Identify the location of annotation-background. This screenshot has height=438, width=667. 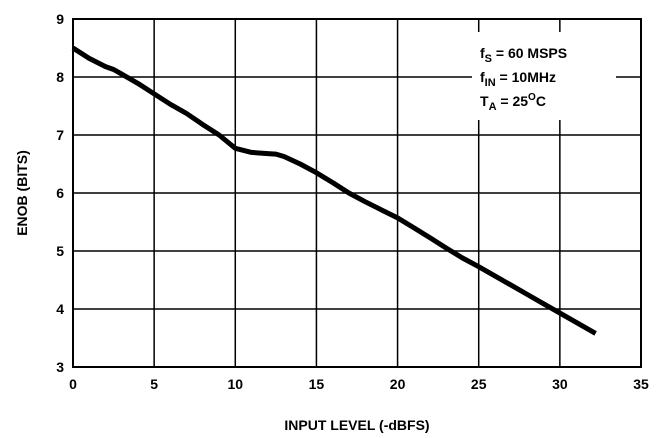
(544, 76).